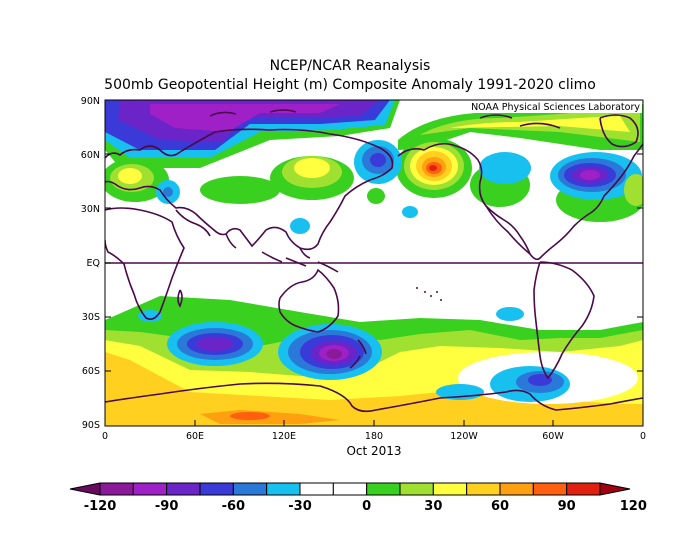  I want to click on lon-label: 180, so click(374, 436).